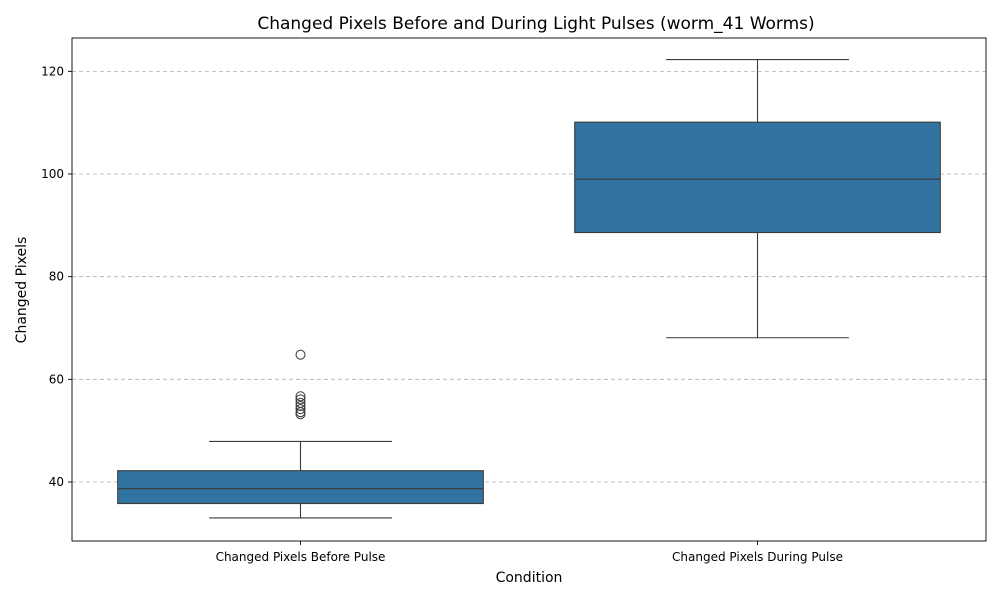  Describe the element at coordinates (22, 290) in the screenshot. I see `y-axis-label: Changed Pixels` at that location.